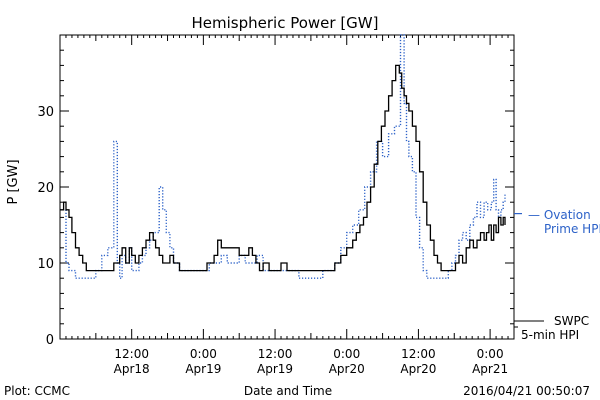 Image resolution: width=600 pixels, height=400 pixels. I want to click on y-tick-label: 0, so click(50, 340).